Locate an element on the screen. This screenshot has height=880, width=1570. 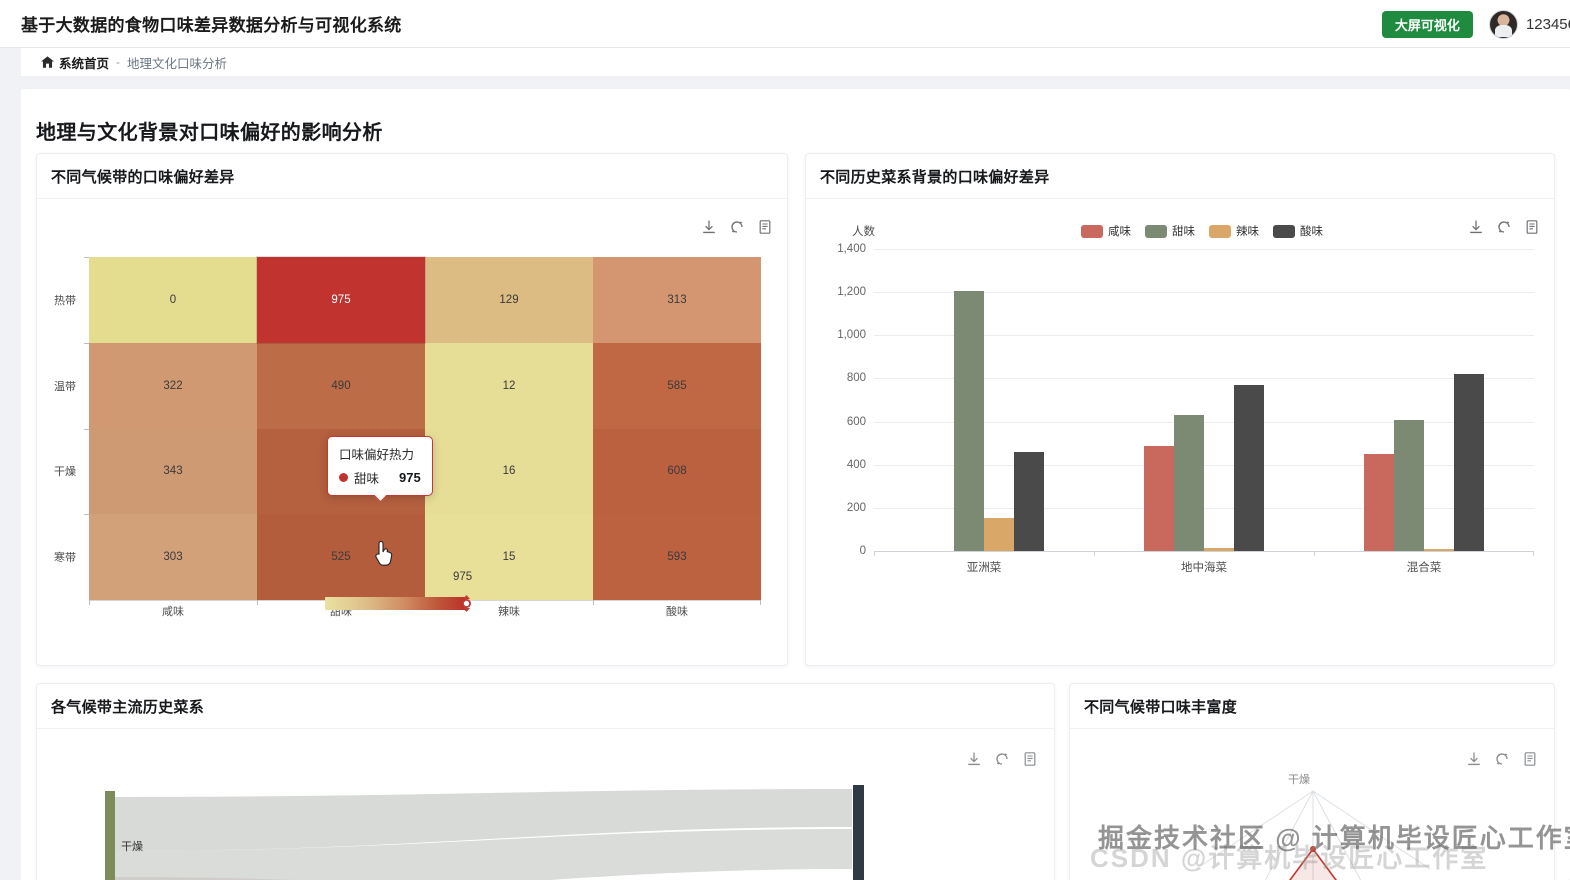
heatmap-cell: 303 is located at coordinates (173, 557).